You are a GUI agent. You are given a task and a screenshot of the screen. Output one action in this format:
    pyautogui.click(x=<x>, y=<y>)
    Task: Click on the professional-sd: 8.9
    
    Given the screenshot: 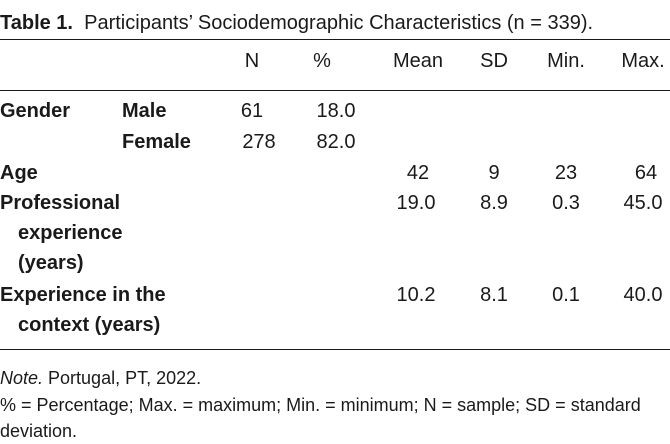 What is the action you would take?
    pyautogui.click(x=494, y=203)
    